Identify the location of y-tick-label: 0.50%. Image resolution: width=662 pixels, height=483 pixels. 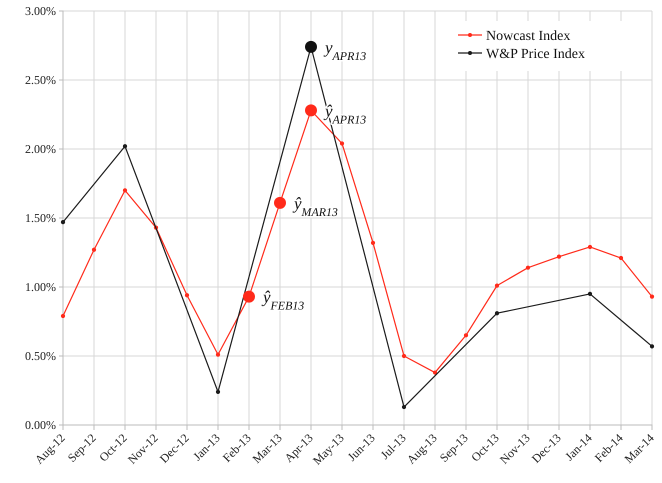
(40, 355).